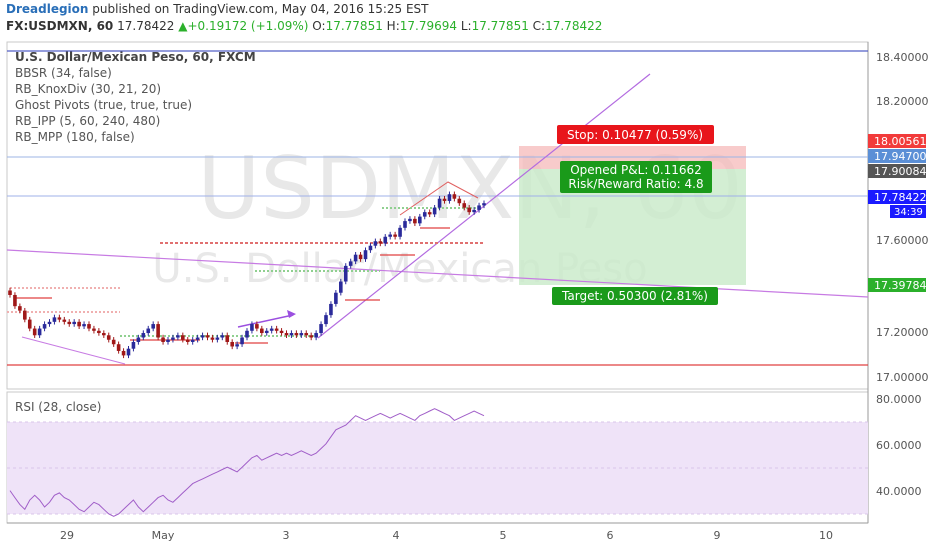 The width and height of the screenshot is (932, 550). What do you see at coordinates (446, 535) in the screenshot?
I see `time-axis: 29 May 3 4 5 6 9 10` at bounding box center [446, 535].